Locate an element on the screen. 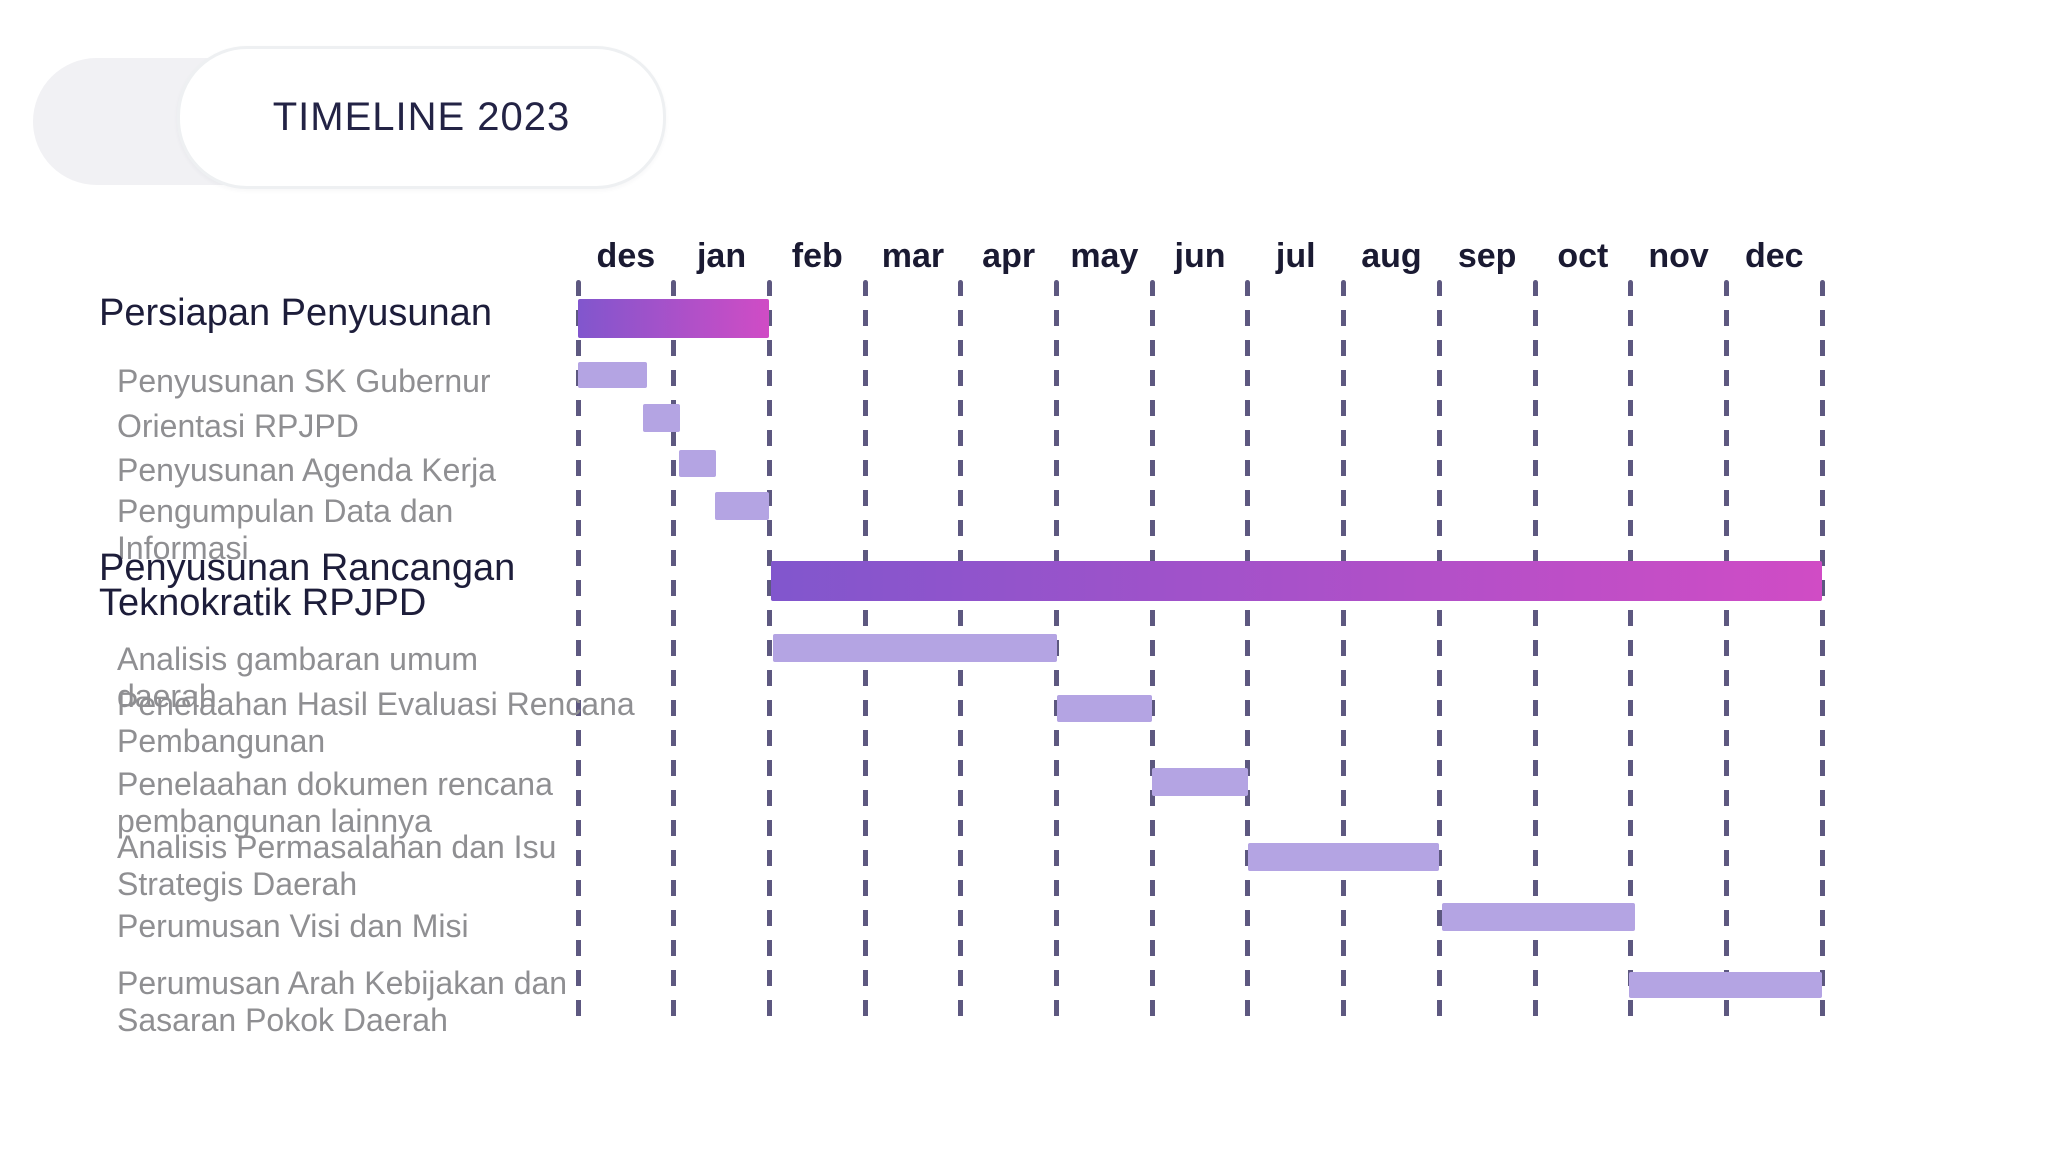 The width and height of the screenshot is (2048, 1152). task-label: Perumusan Visi dan Misi is located at coordinates (293, 926).